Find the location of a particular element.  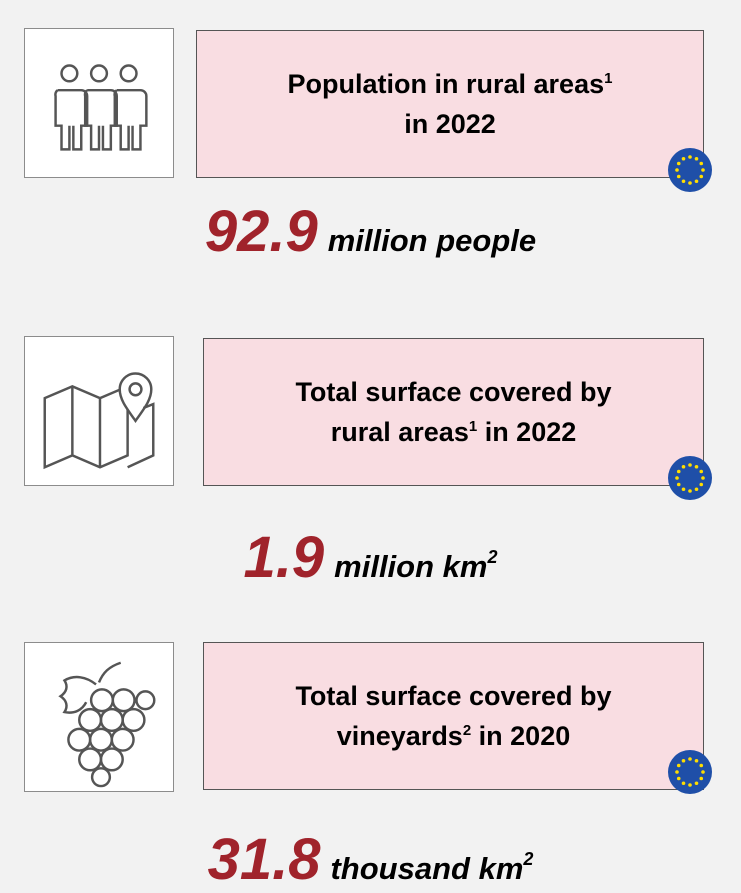

title-box: Population in rural areas1 in 2022 is located at coordinates (450, 104).